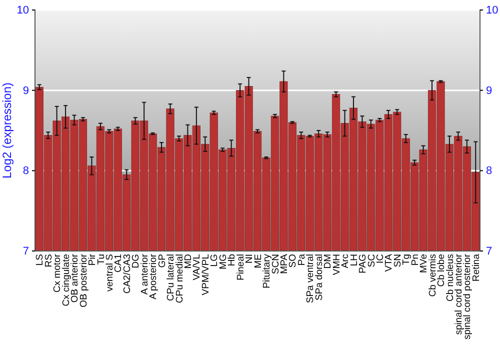  What do you see at coordinates (284, 263) in the screenshot?
I see `x-tick-label: MPA` at bounding box center [284, 263].